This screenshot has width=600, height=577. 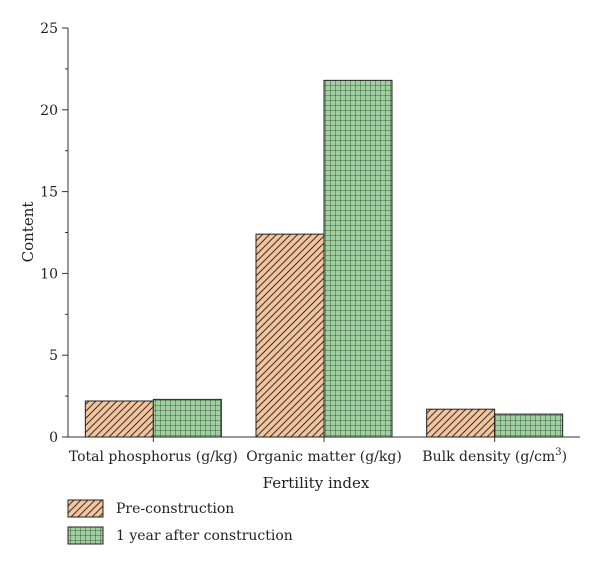 I want to click on y-tick-label: 20, so click(x=49, y=111).